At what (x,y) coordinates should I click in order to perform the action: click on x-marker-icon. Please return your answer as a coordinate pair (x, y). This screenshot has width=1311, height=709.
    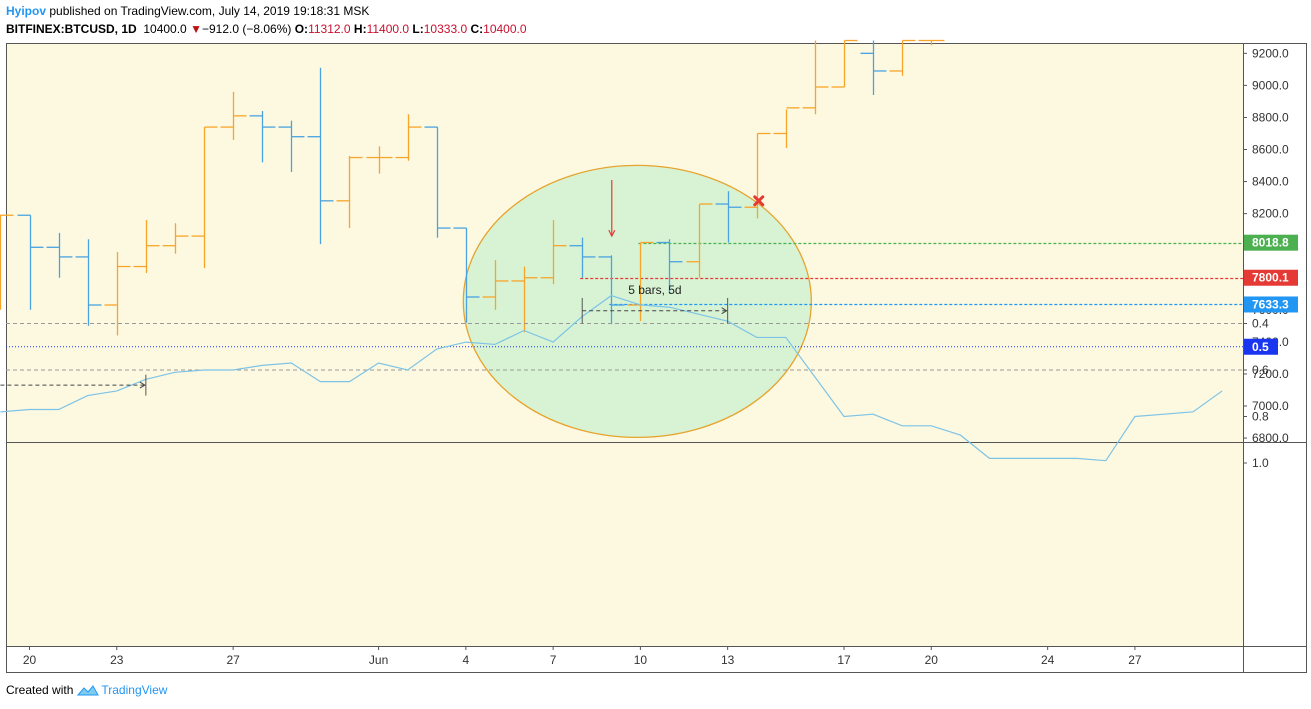
    Looking at the image, I should click on (759, 201).